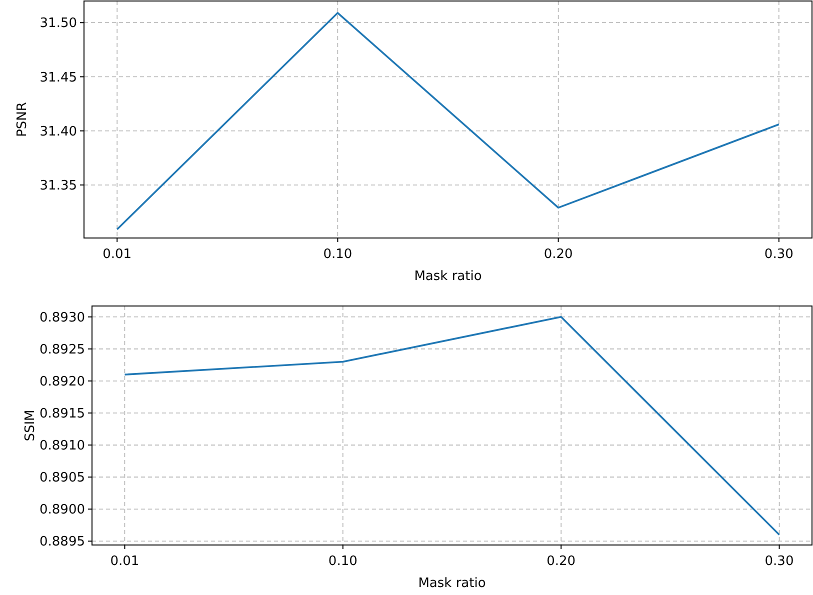  Describe the element at coordinates (58, 24) in the screenshot. I see `y-tick-label: 31.50` at that location.